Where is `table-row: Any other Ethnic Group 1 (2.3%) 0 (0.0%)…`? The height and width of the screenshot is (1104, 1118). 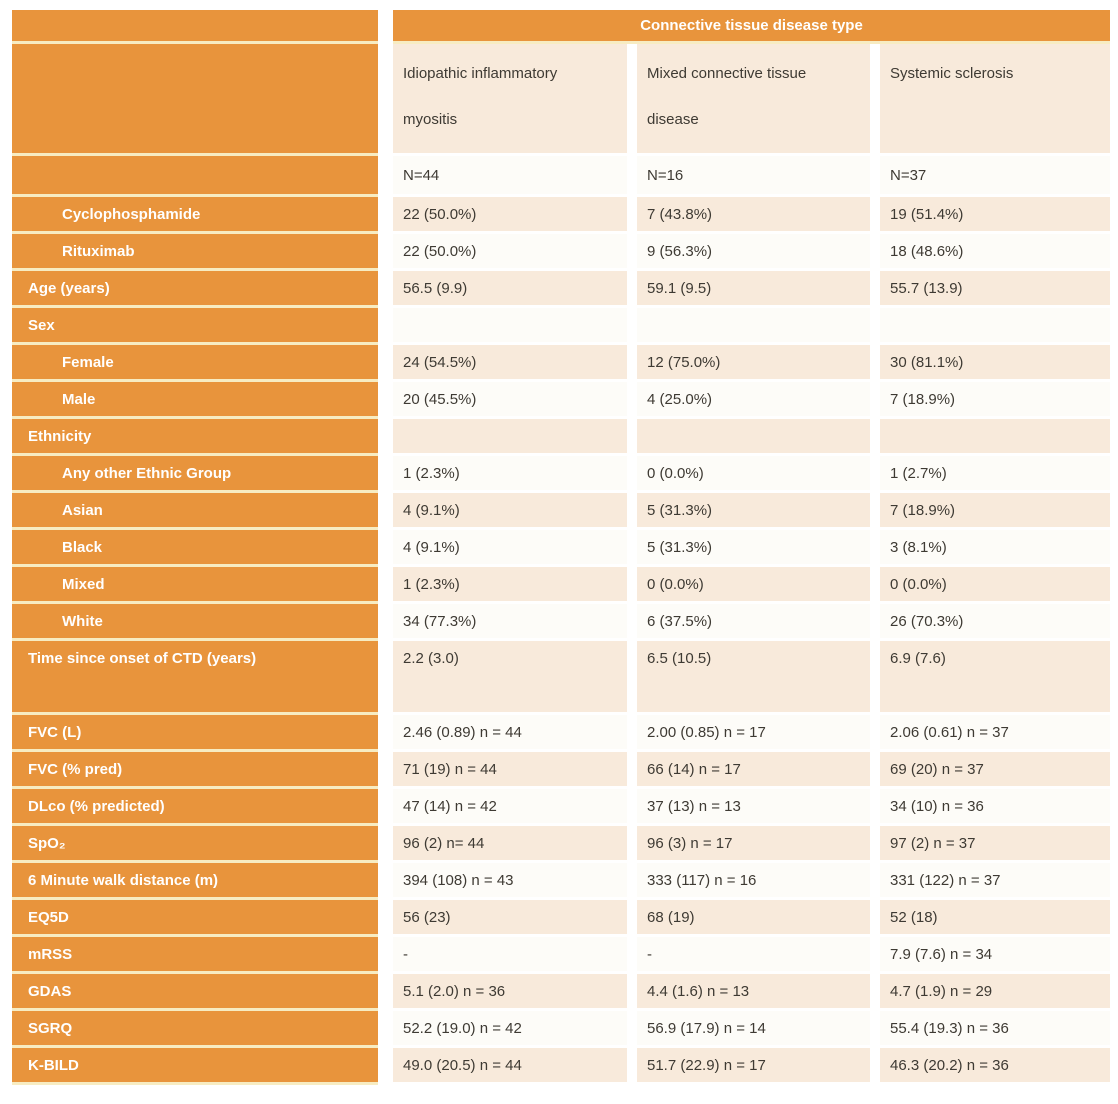 table-row: Any other Ethnic Group 1 (2.3%) 0 (0.0%)… is located at coordinates (561, 474).